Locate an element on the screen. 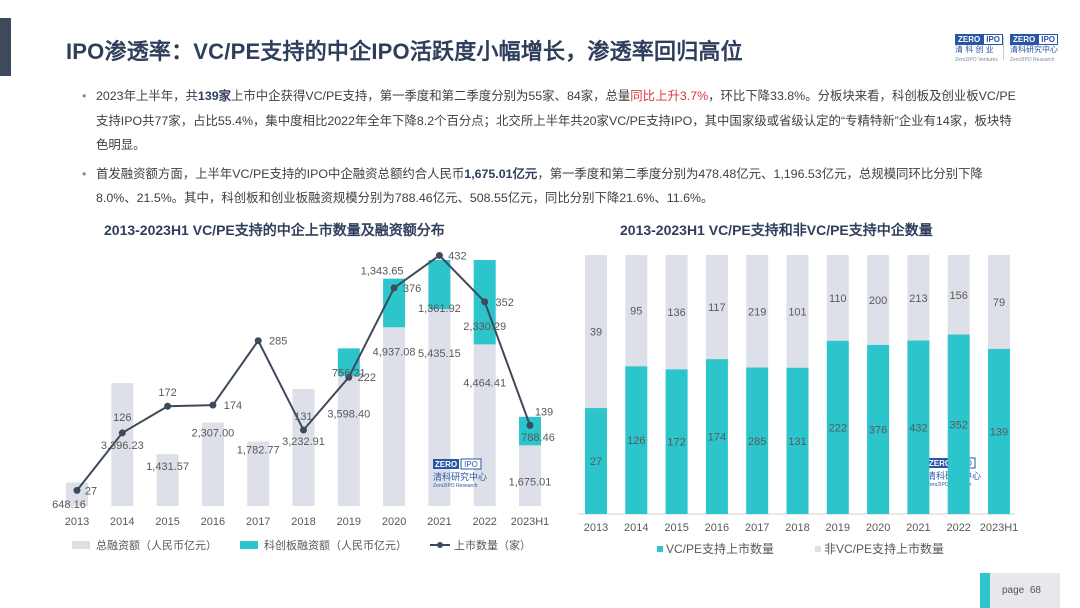  zero2ipo-ventures-logo: ZERO IPO 清 科 创 业 Zero2IPO Ventures is located at coordinates (979, 49).